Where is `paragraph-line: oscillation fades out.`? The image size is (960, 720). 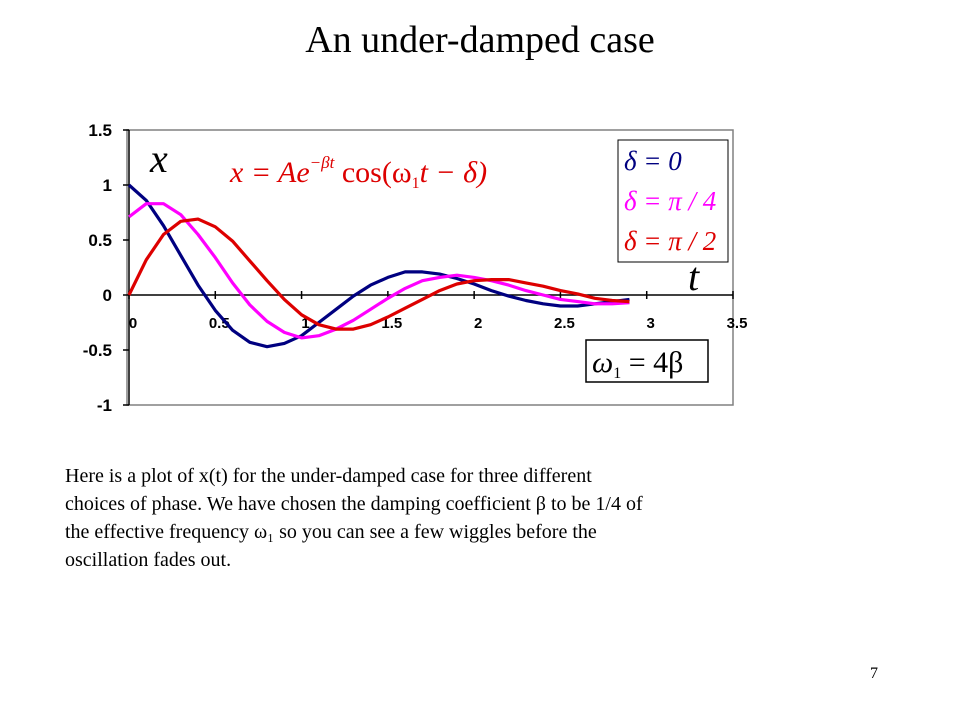 paragraph-line: oscillation fades out. is located at coordinates (148, 560).